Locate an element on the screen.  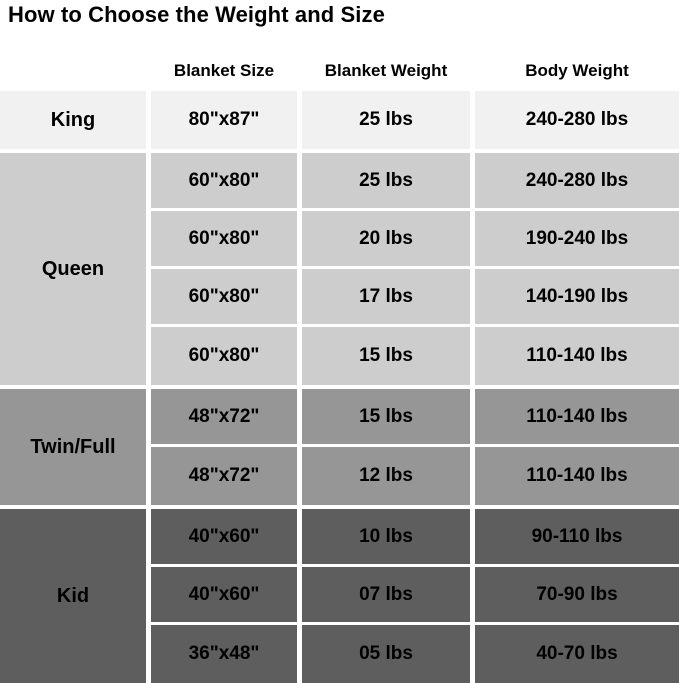
table-row: 60"x80" 17 lbs 140-190 lbs is located at coordinates (415, 298).